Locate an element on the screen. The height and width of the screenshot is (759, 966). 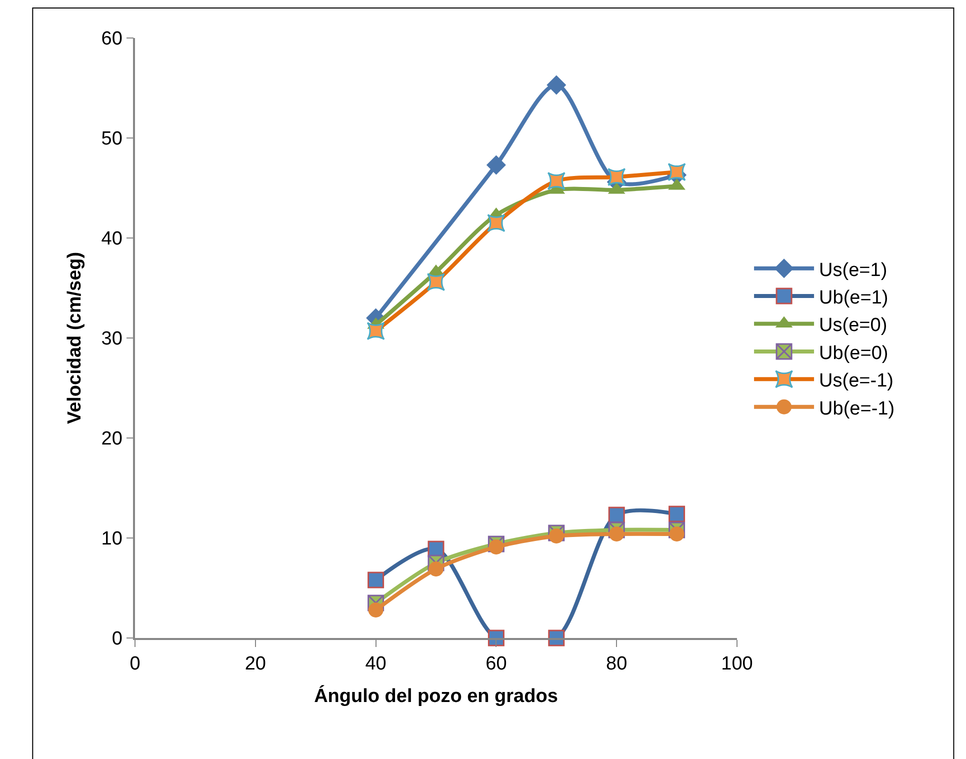
legend-label: Us(e=-1) is located at coordinates (856, 381).